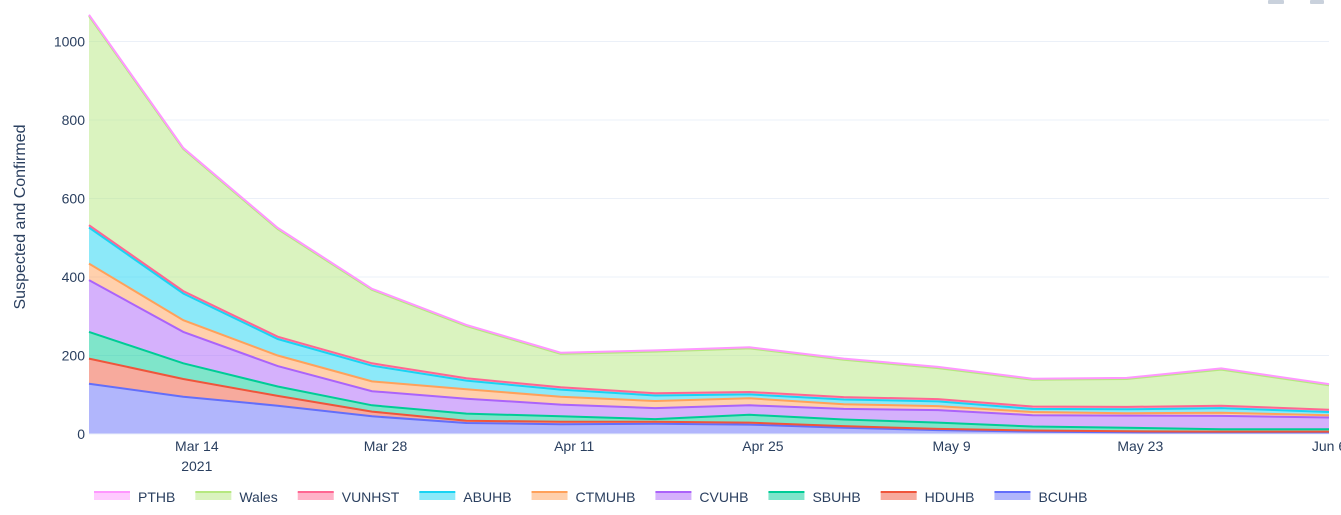 Image resolution: width=1341 pixels, height=515 pixels. I want to click on camera-icon, so click(1276, 2).